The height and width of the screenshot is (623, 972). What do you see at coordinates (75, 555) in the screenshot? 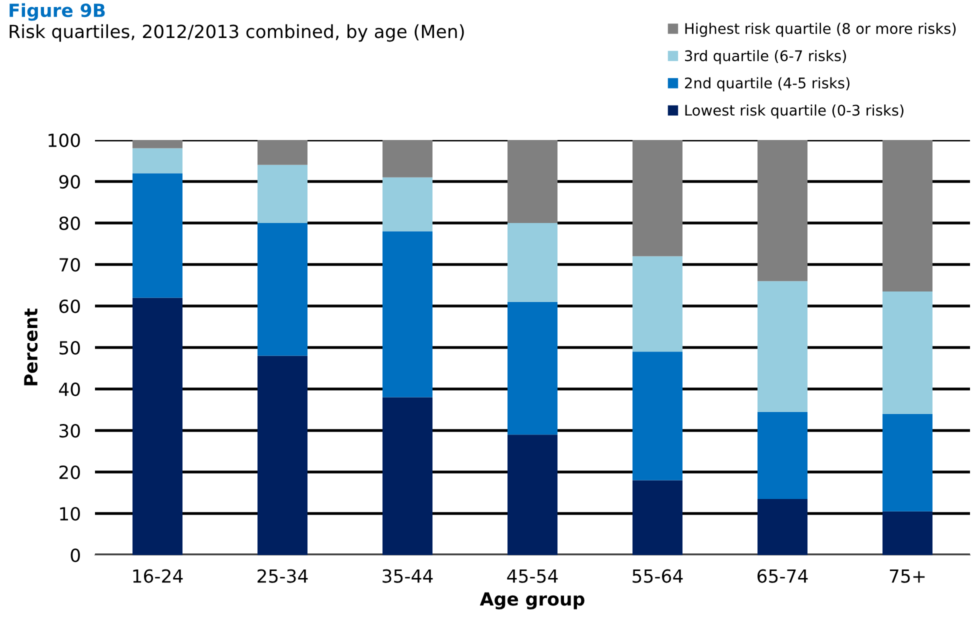
I see `y-tick-label: 0` at bounding box center [75, 555].